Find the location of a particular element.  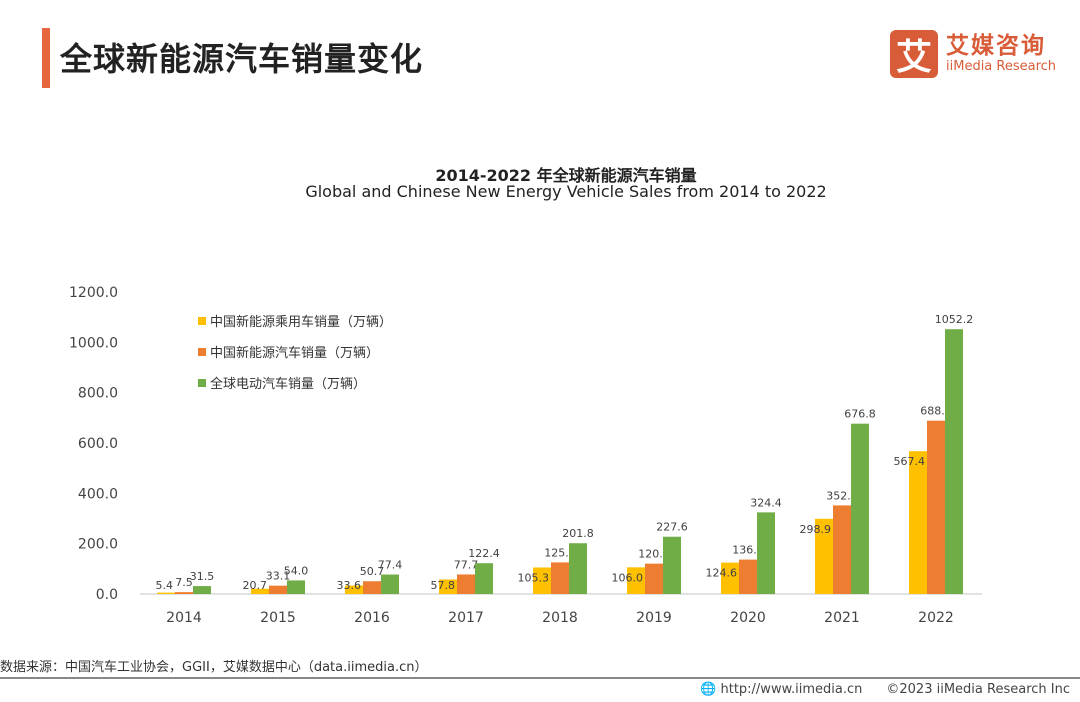

data-label: 324.4 is located at coordinates (766, 502).